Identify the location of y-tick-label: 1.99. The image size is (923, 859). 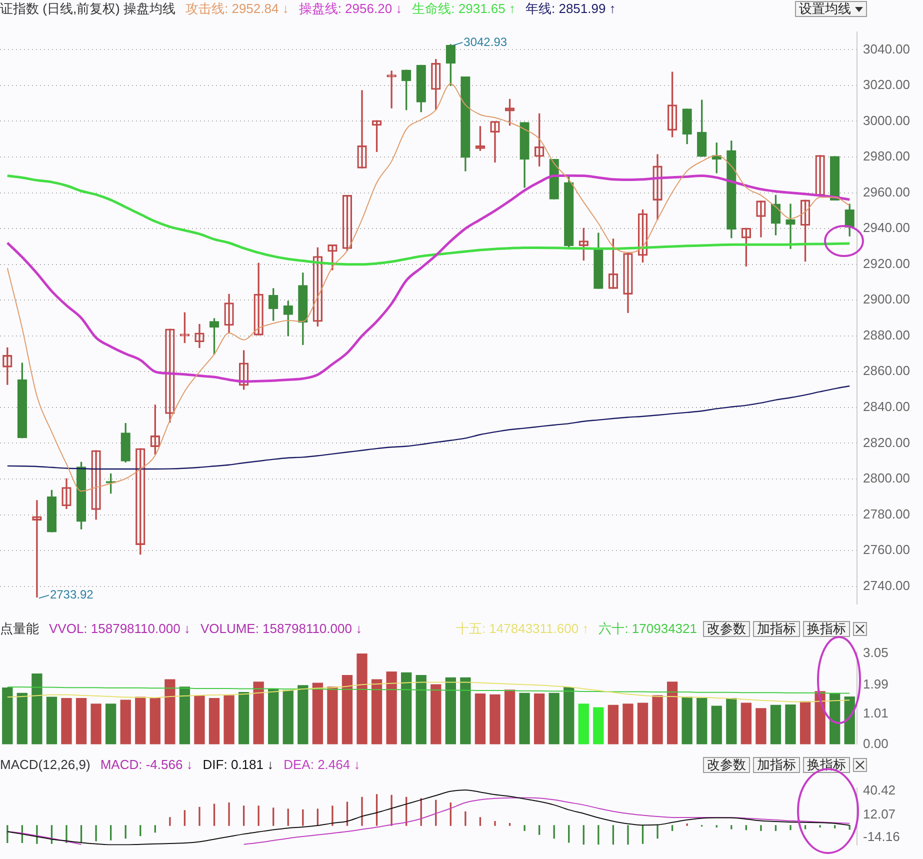
(875, 684).